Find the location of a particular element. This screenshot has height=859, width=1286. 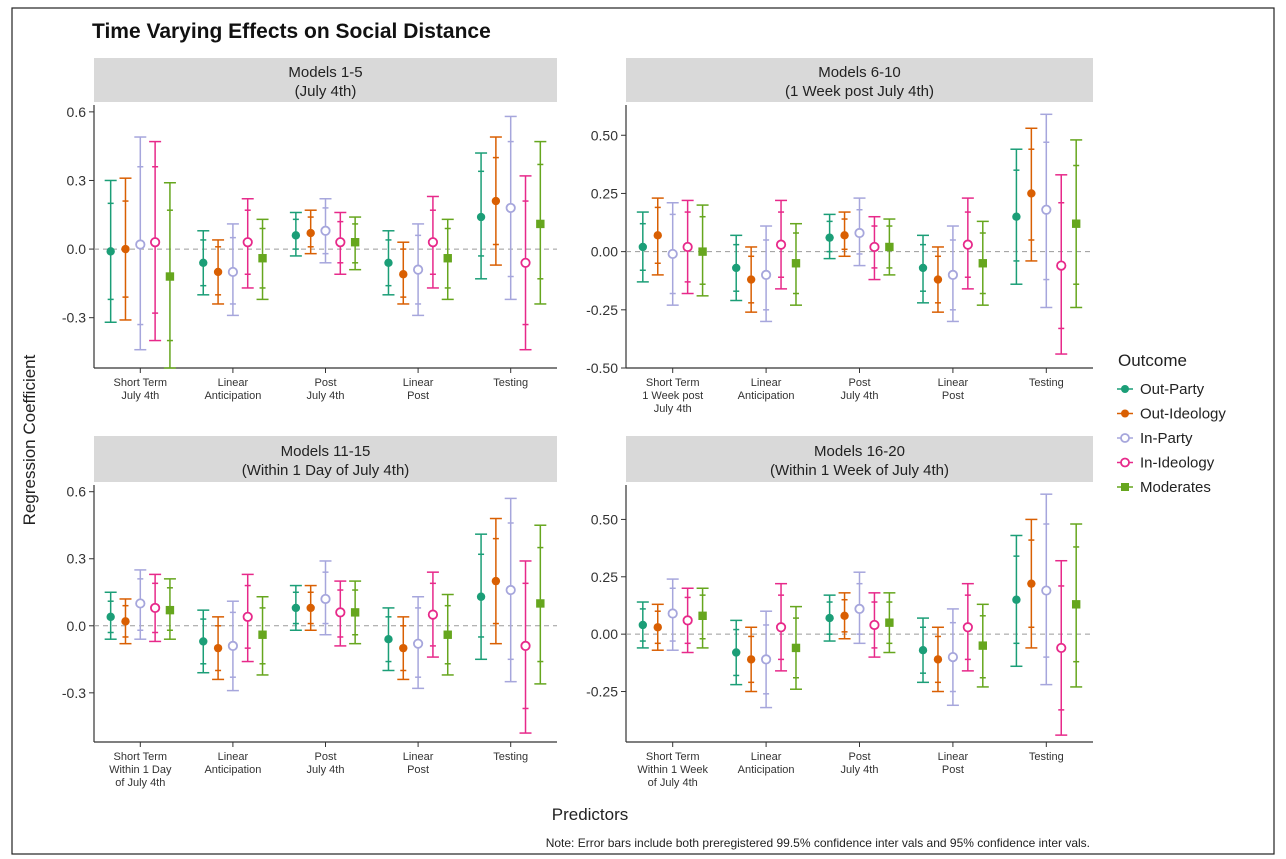

panel-title-line: Models 16-20 is located at coordinates (859, 451).